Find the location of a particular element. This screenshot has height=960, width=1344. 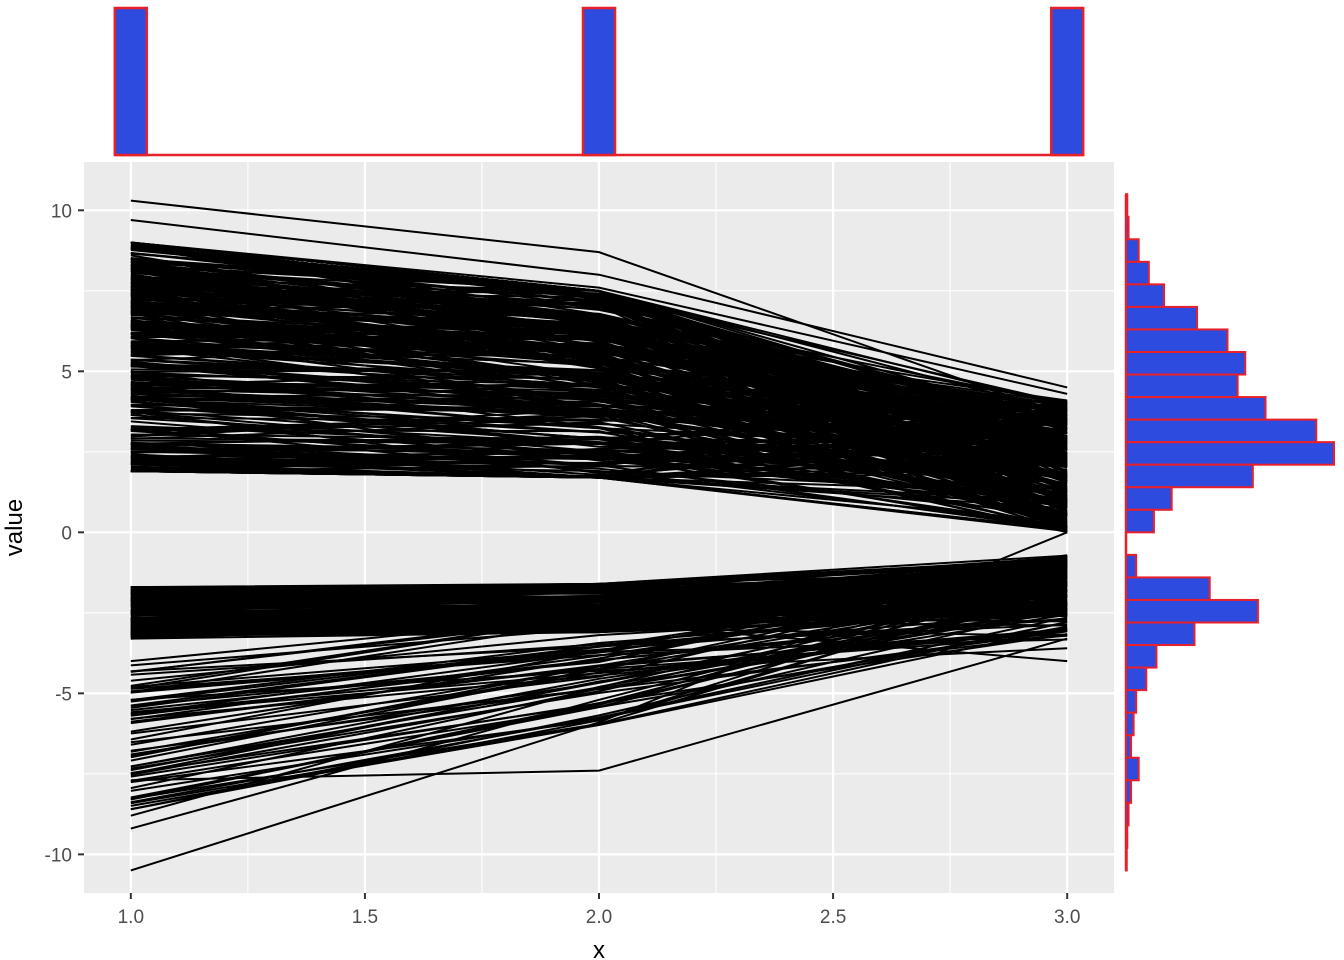

x-tick-label: 3.0 is located at coordinates (1067, 917).